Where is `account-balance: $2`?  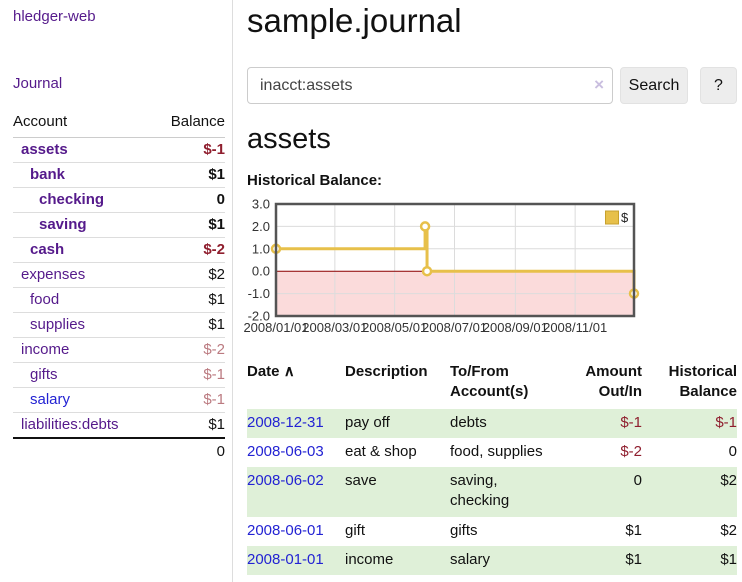
account-balance: $2 is located at coordinates (189, 275).